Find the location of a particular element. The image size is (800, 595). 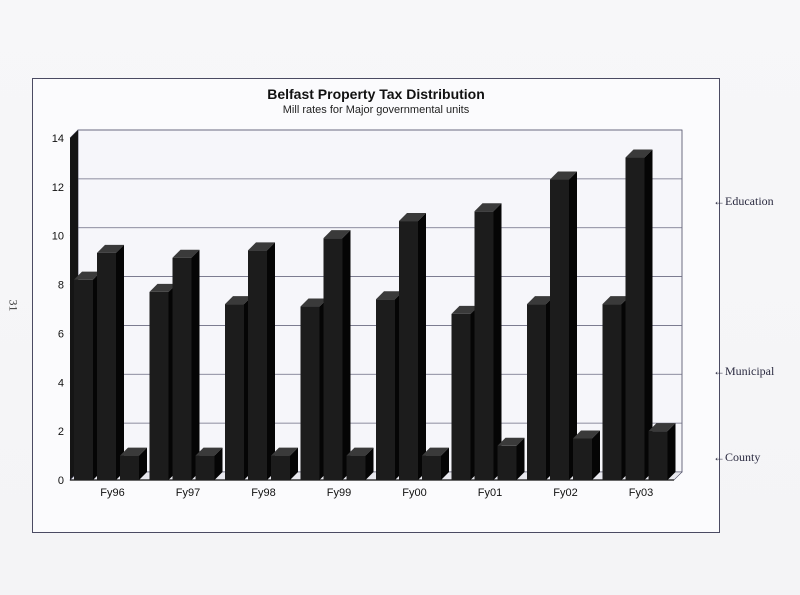

x-tick-label: Fy02 is located at coordinates (565, 493).